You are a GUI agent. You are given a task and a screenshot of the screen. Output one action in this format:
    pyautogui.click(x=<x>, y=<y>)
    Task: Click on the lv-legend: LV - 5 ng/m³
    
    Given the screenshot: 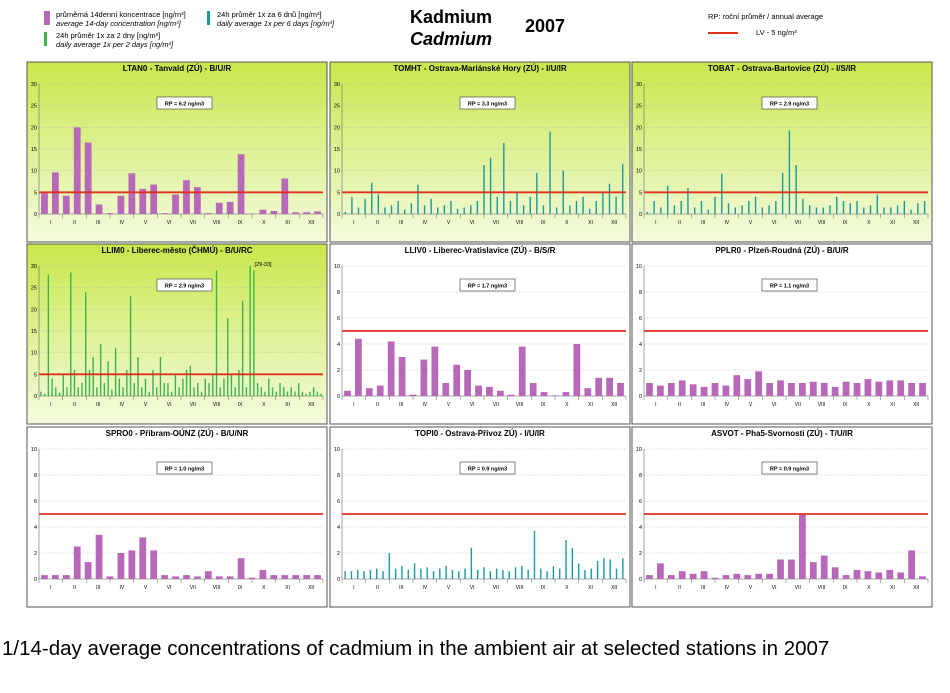 What is the action you would take?
    pyautogui.click(x=765, y=33)
    